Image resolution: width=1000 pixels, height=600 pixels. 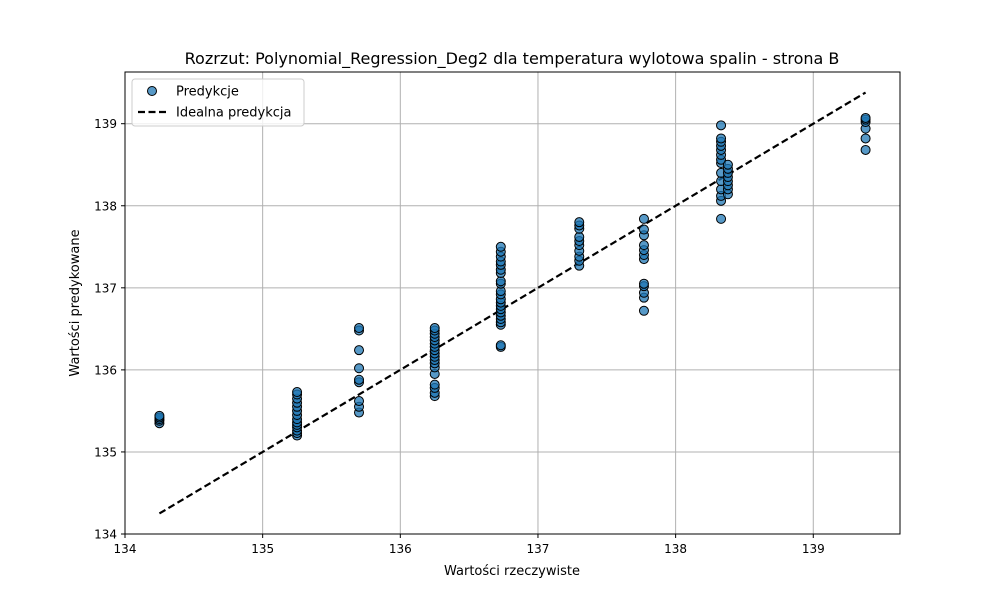 I want to click on y-tick-label: 135, so click(x=105, y=452).